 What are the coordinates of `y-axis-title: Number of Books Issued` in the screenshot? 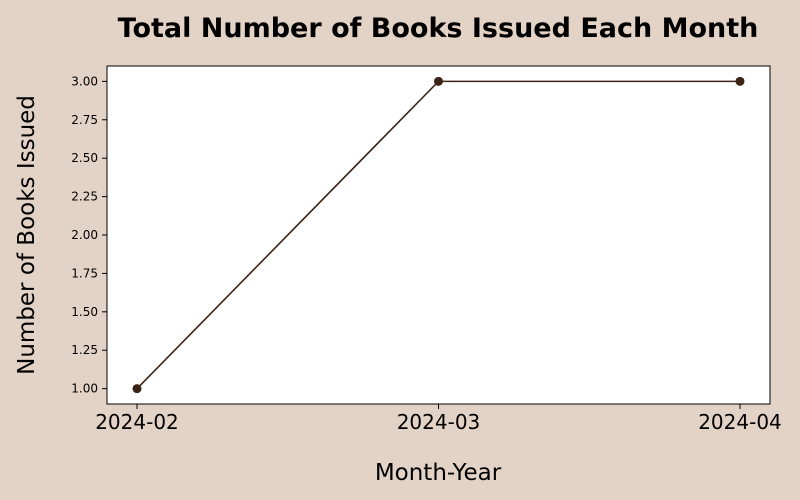 It's located at (27, 235).